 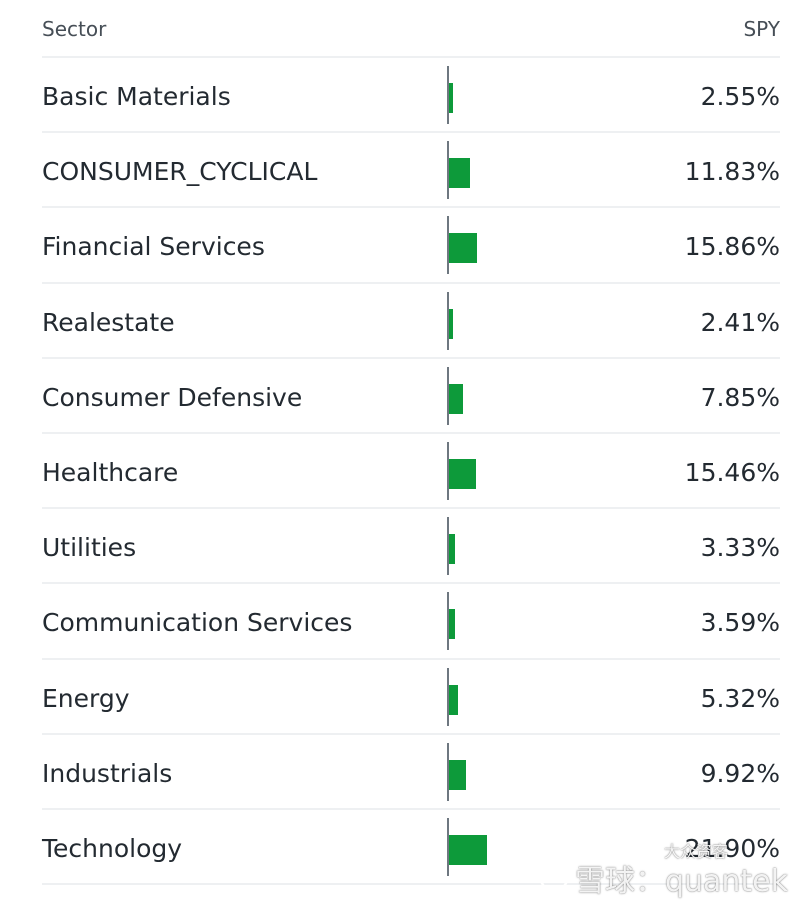 What do you see at coordinates (732, 848) in the screenshot?
I see `sector-weight-value: 21.90%` at bounding box center [732, 848].